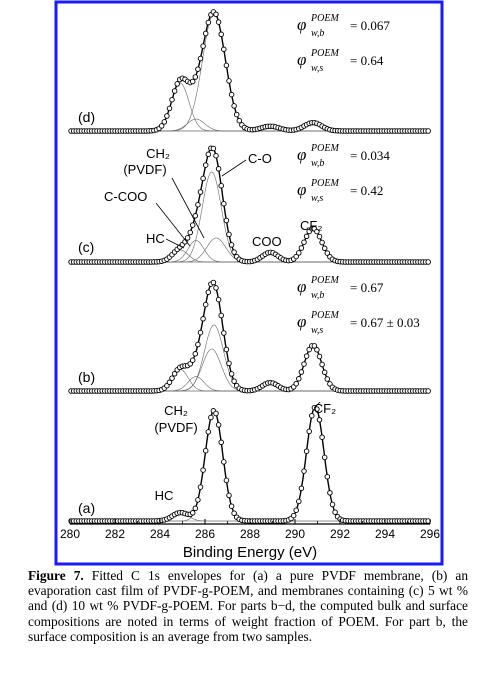  Describe the element at coordinates (295, 534) in the screenshot. I see `x-tick-label: 290` at that location.